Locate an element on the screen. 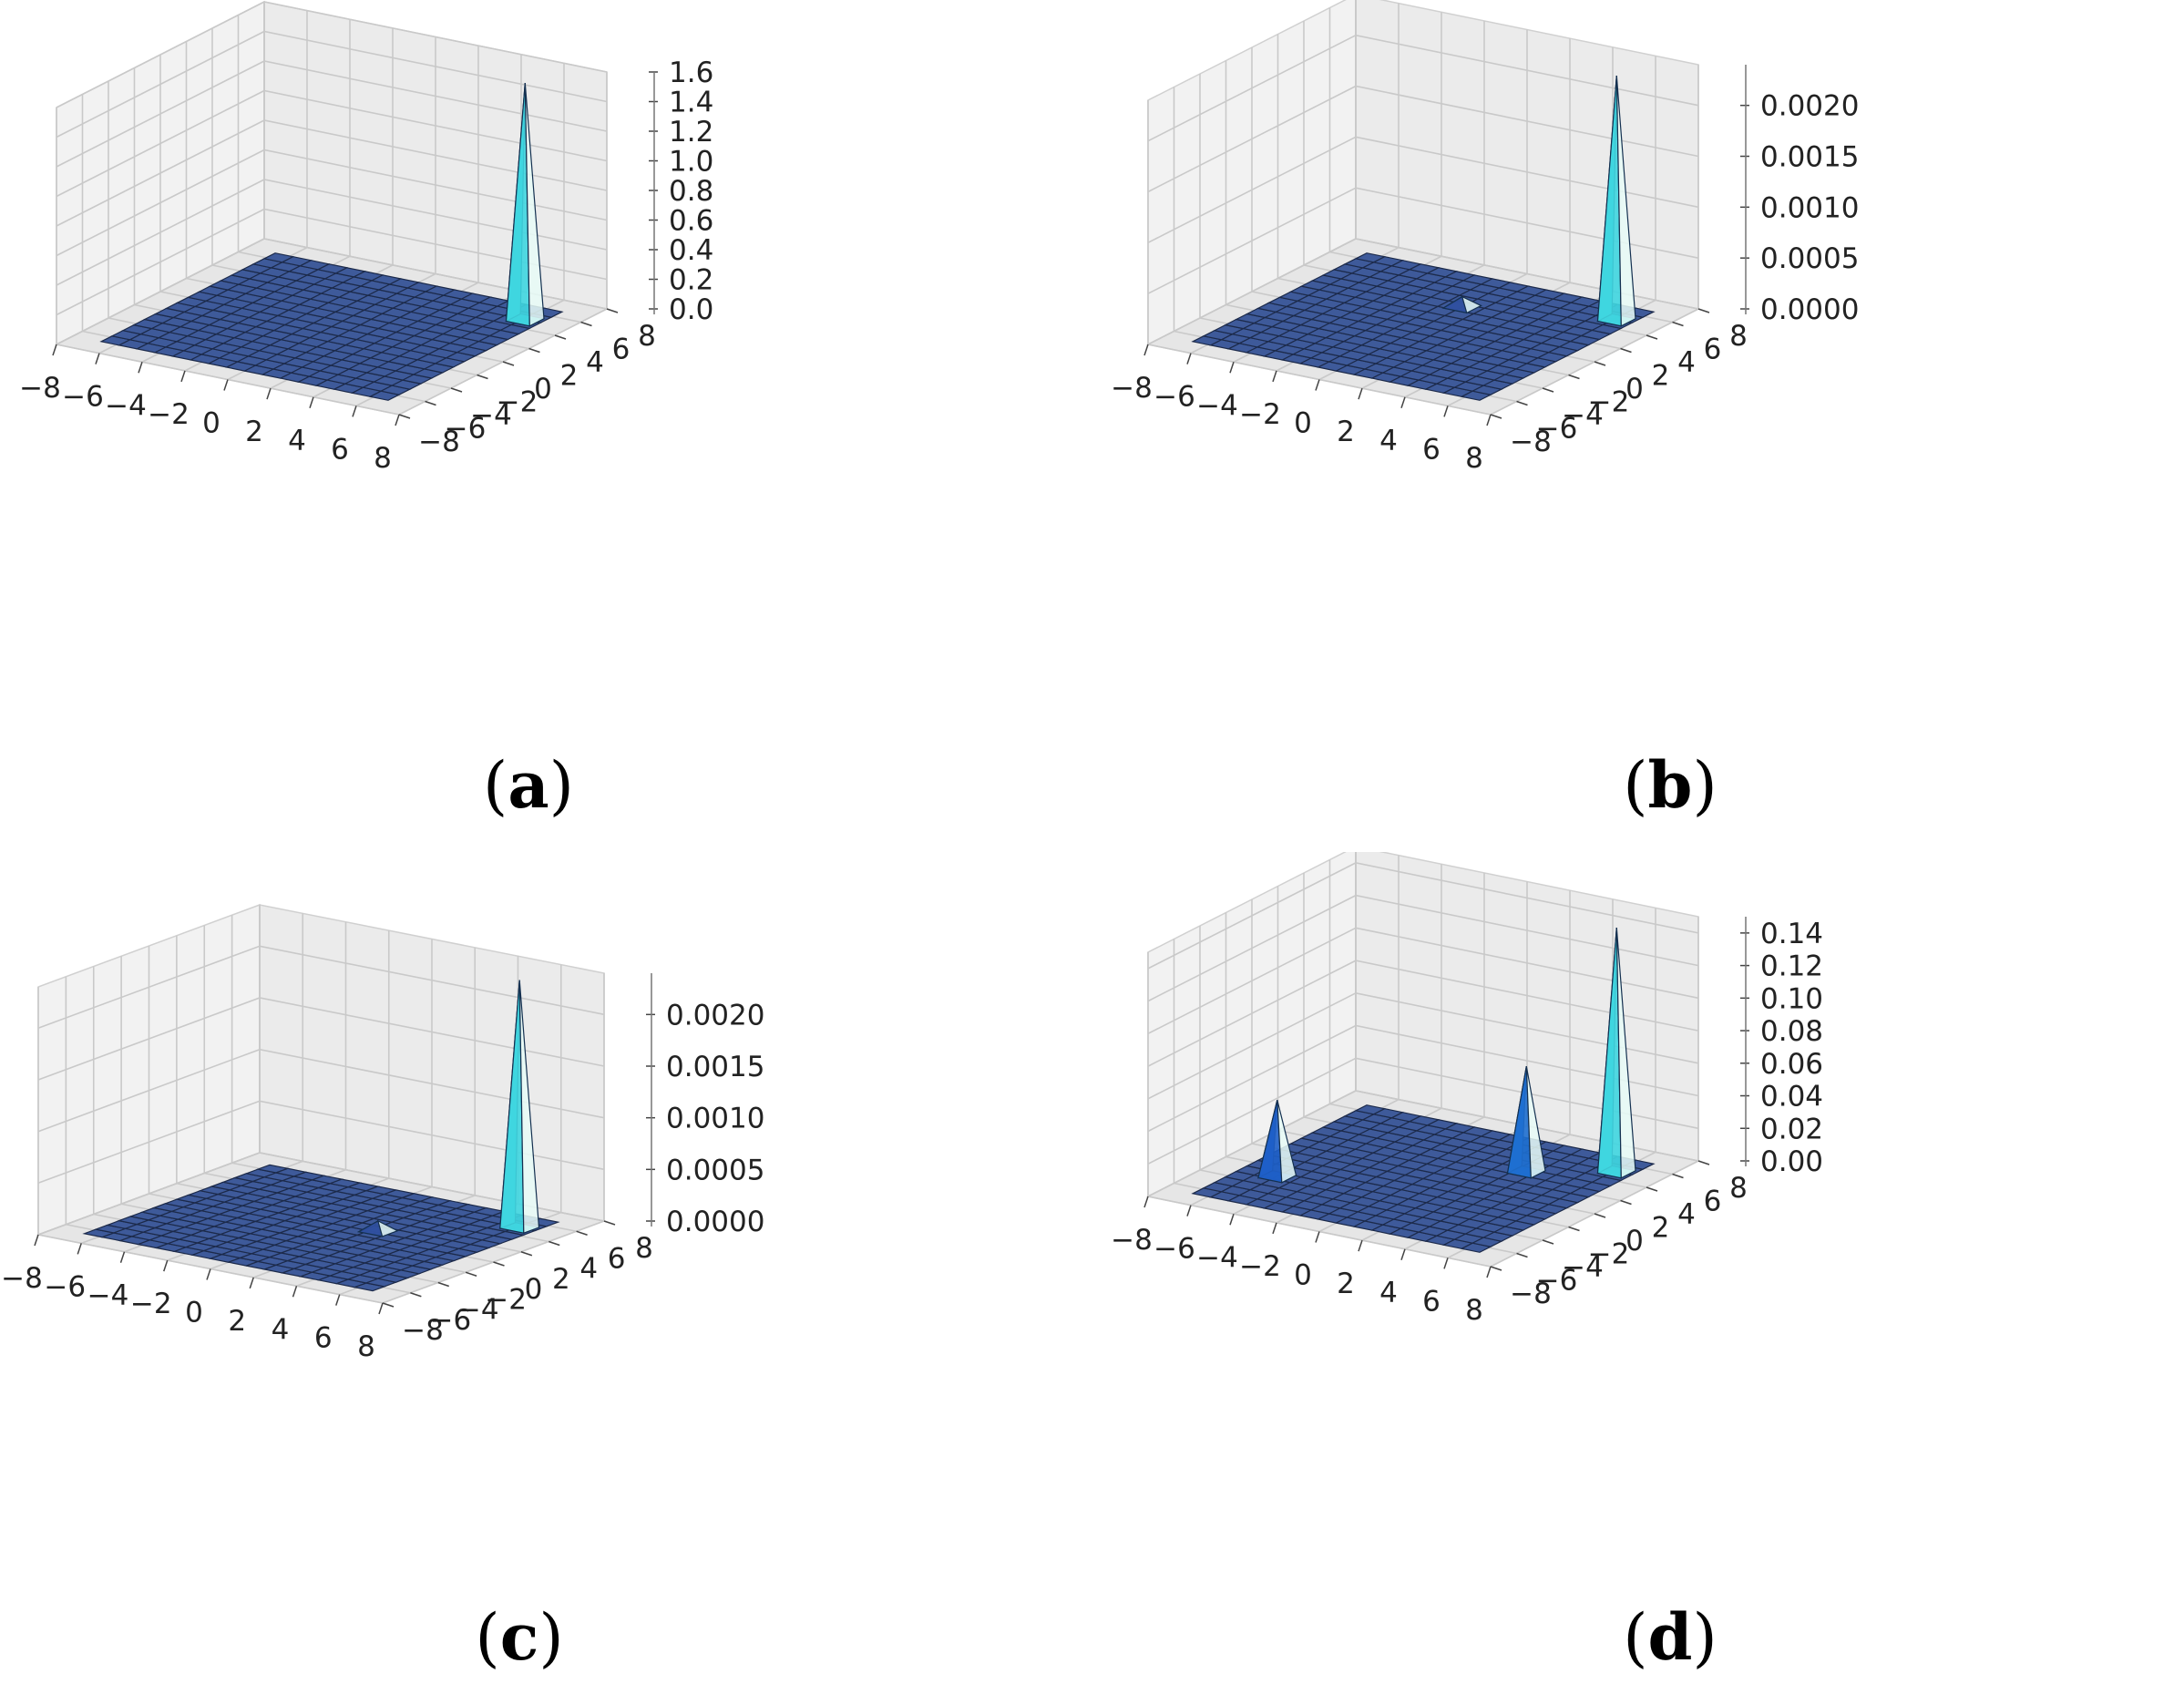 The image size is (2184, 1704). z-tick-label: 0.02 is located at coordinates (1791, 1129).